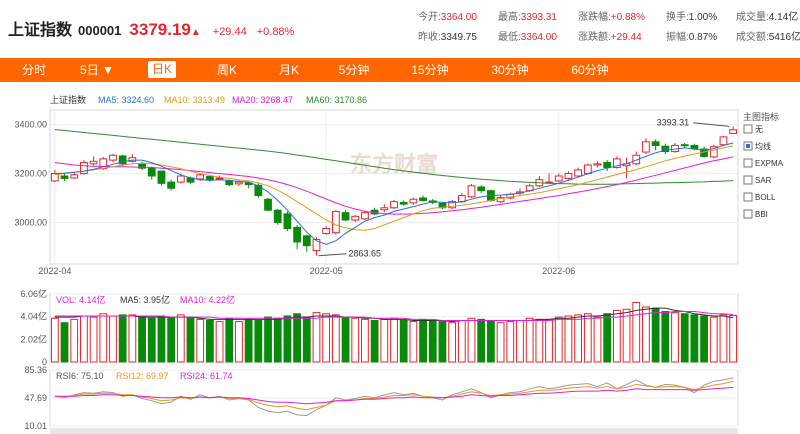  What do you see at coordinates (229, 32) in the screenshot?
I see `price-change: +29.44` at bounding box center [229, 32].